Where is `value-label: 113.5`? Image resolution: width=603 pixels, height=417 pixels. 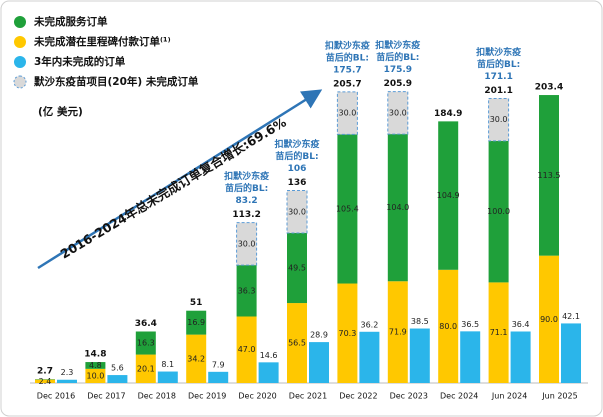 value-label: 113.5 is located at coordinates (549, 175).